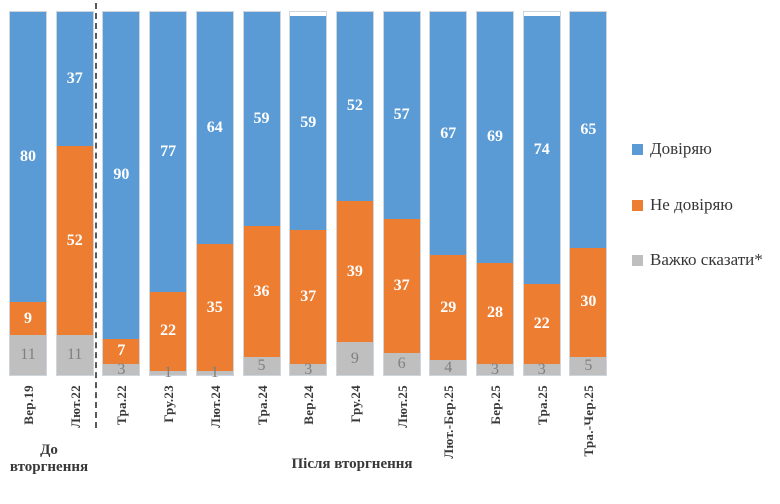  I want to click on x-axis-label: Лют.22, so click(75, 406).